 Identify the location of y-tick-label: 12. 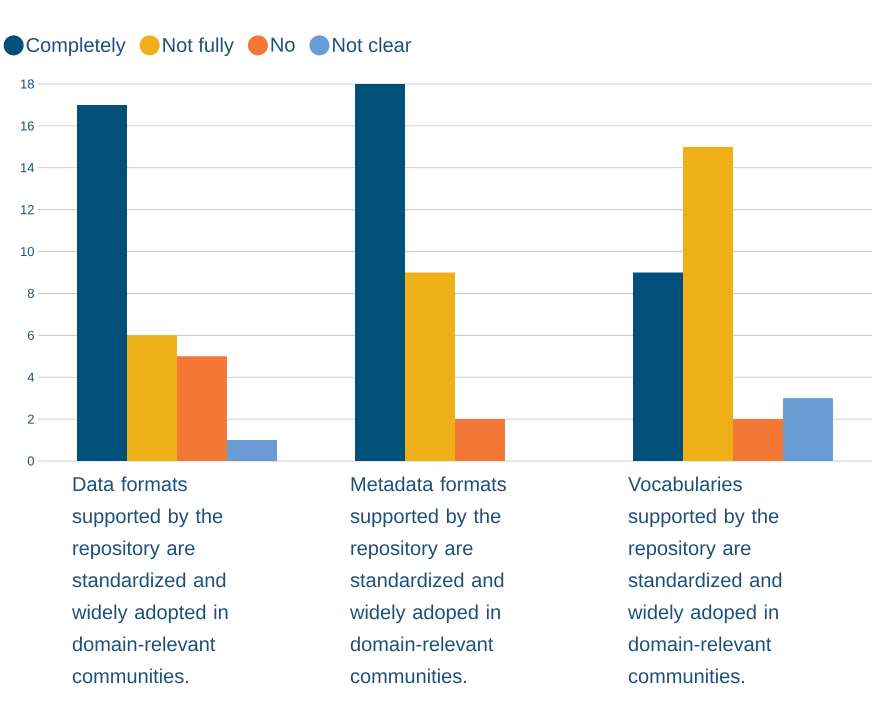
(27, 209).